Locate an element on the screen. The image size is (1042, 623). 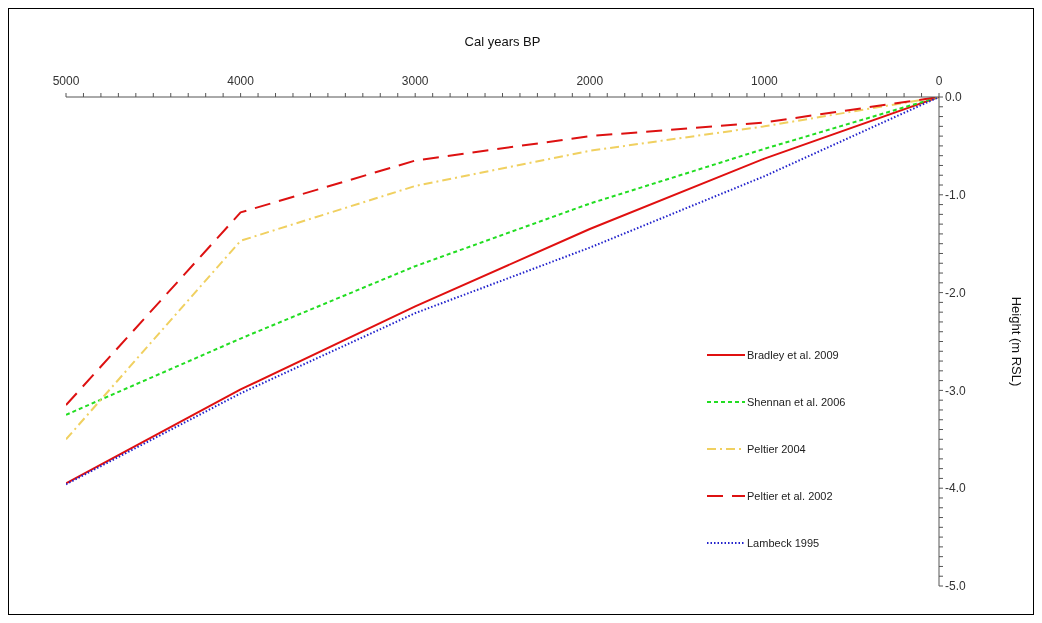
x-tick-label: 5000 is located at coordinates (66, 81).